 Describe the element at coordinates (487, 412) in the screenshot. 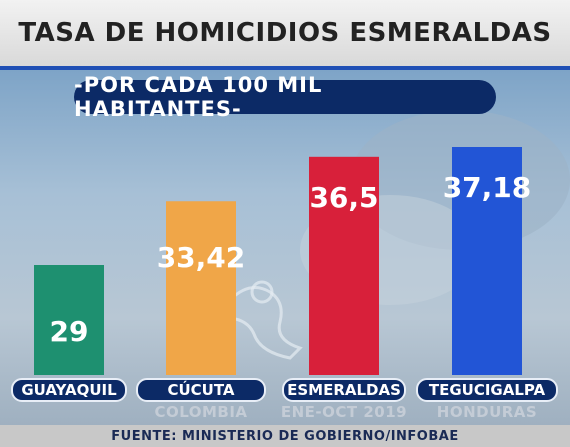

I see `category-sublabel: HONDURAS` at that location.